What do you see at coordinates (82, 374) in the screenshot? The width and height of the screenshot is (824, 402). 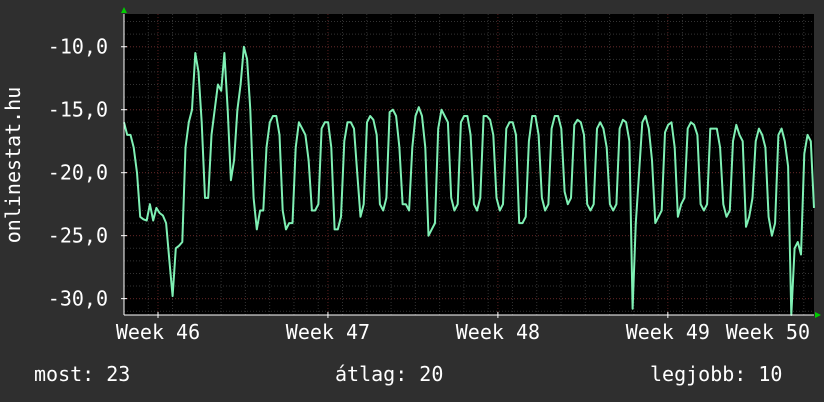 I see `footer-current-value: most: 23` at bounding box center [82, 374].